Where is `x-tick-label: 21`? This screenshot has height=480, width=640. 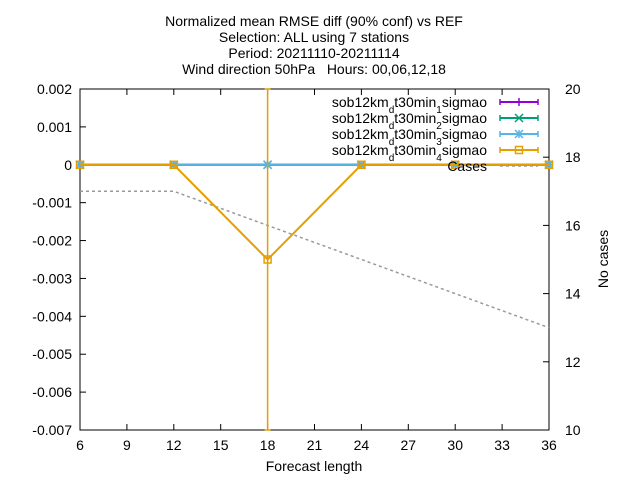
x-tick-label: 21 is located at coordinates (315, 445).